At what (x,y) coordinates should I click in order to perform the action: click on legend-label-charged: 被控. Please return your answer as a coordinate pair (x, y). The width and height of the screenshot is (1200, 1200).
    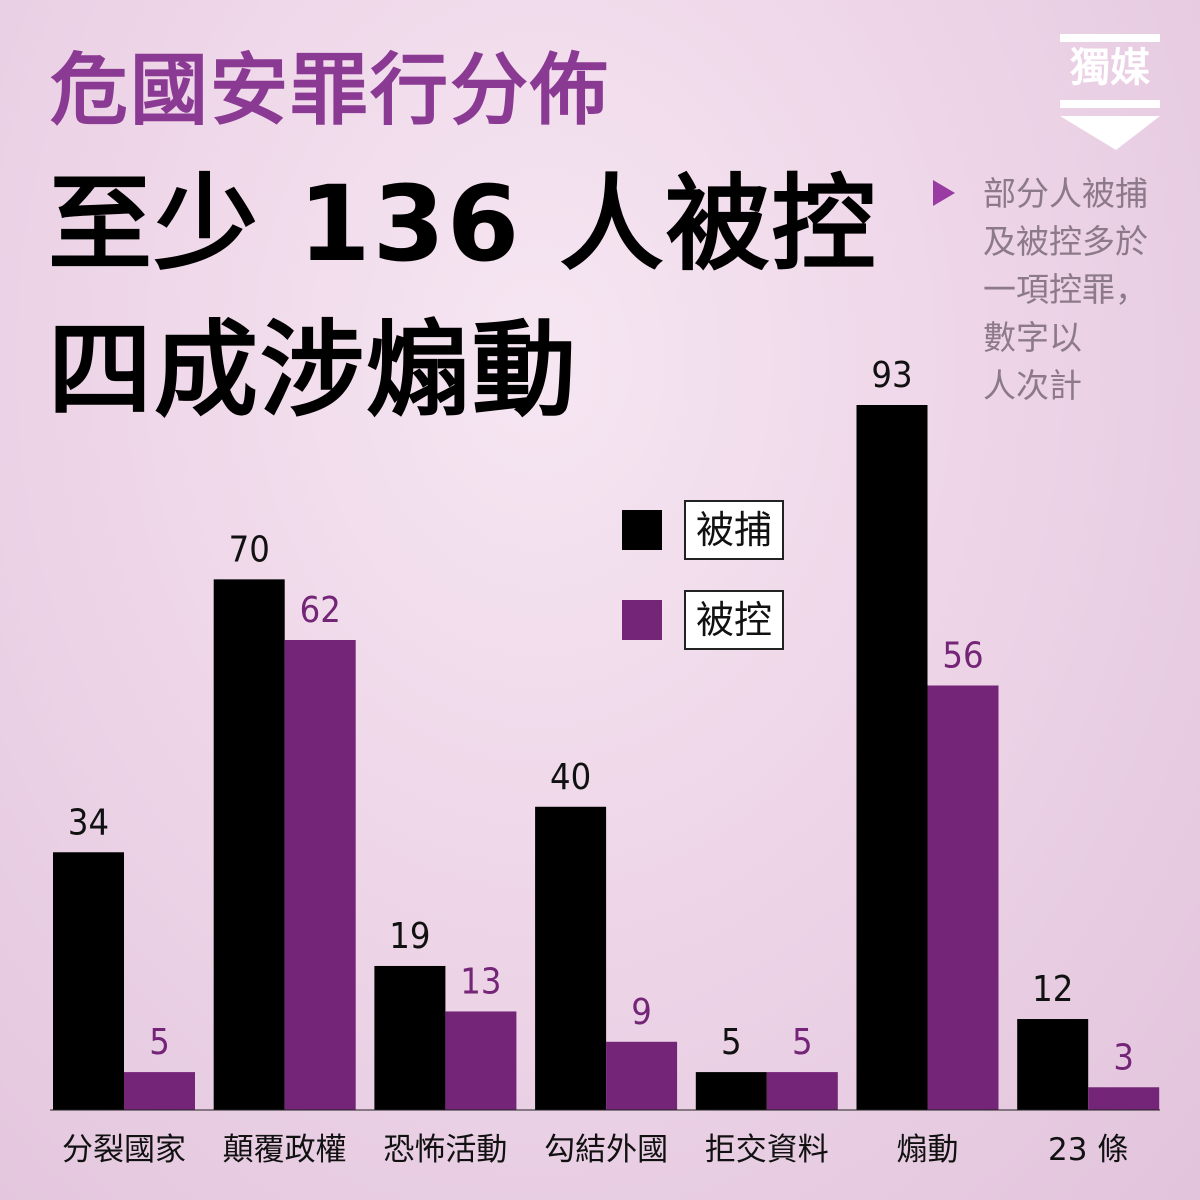
    Looking at the image, I should click on (734, 620).